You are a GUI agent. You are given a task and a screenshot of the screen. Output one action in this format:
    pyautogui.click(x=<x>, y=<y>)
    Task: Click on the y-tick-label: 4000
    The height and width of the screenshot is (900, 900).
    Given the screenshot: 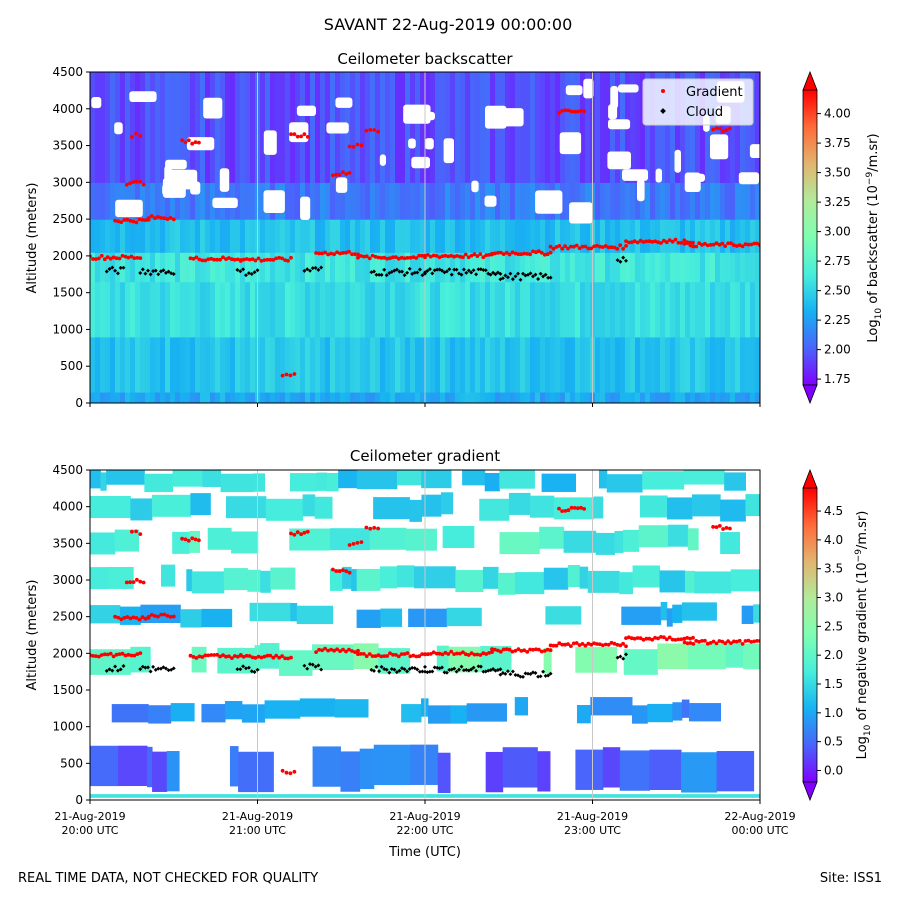 What is the action you would take?
    pyautogui.click(x=67, y=507)
    